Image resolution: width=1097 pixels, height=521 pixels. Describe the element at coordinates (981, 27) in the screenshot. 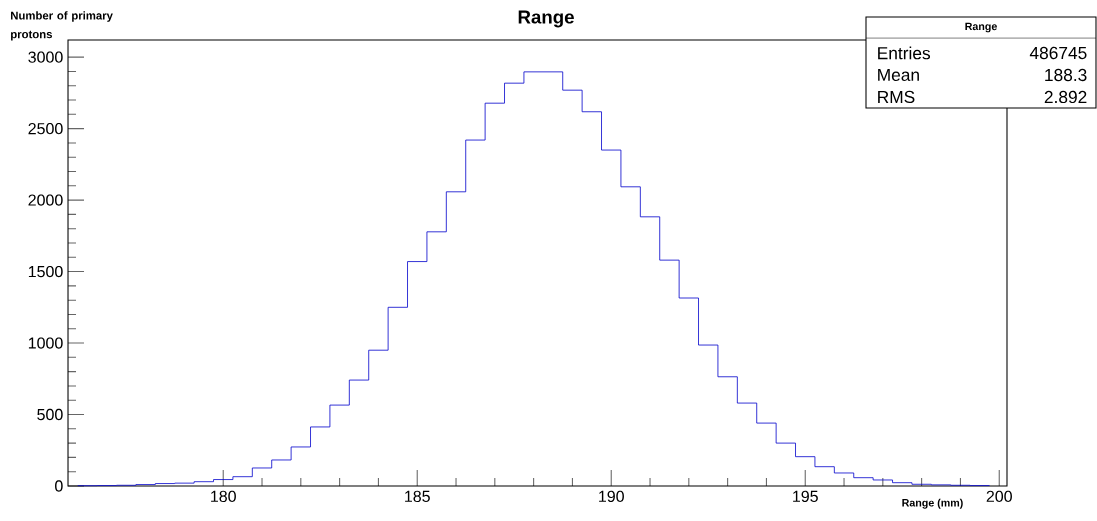

I see `text: Range` at that location.